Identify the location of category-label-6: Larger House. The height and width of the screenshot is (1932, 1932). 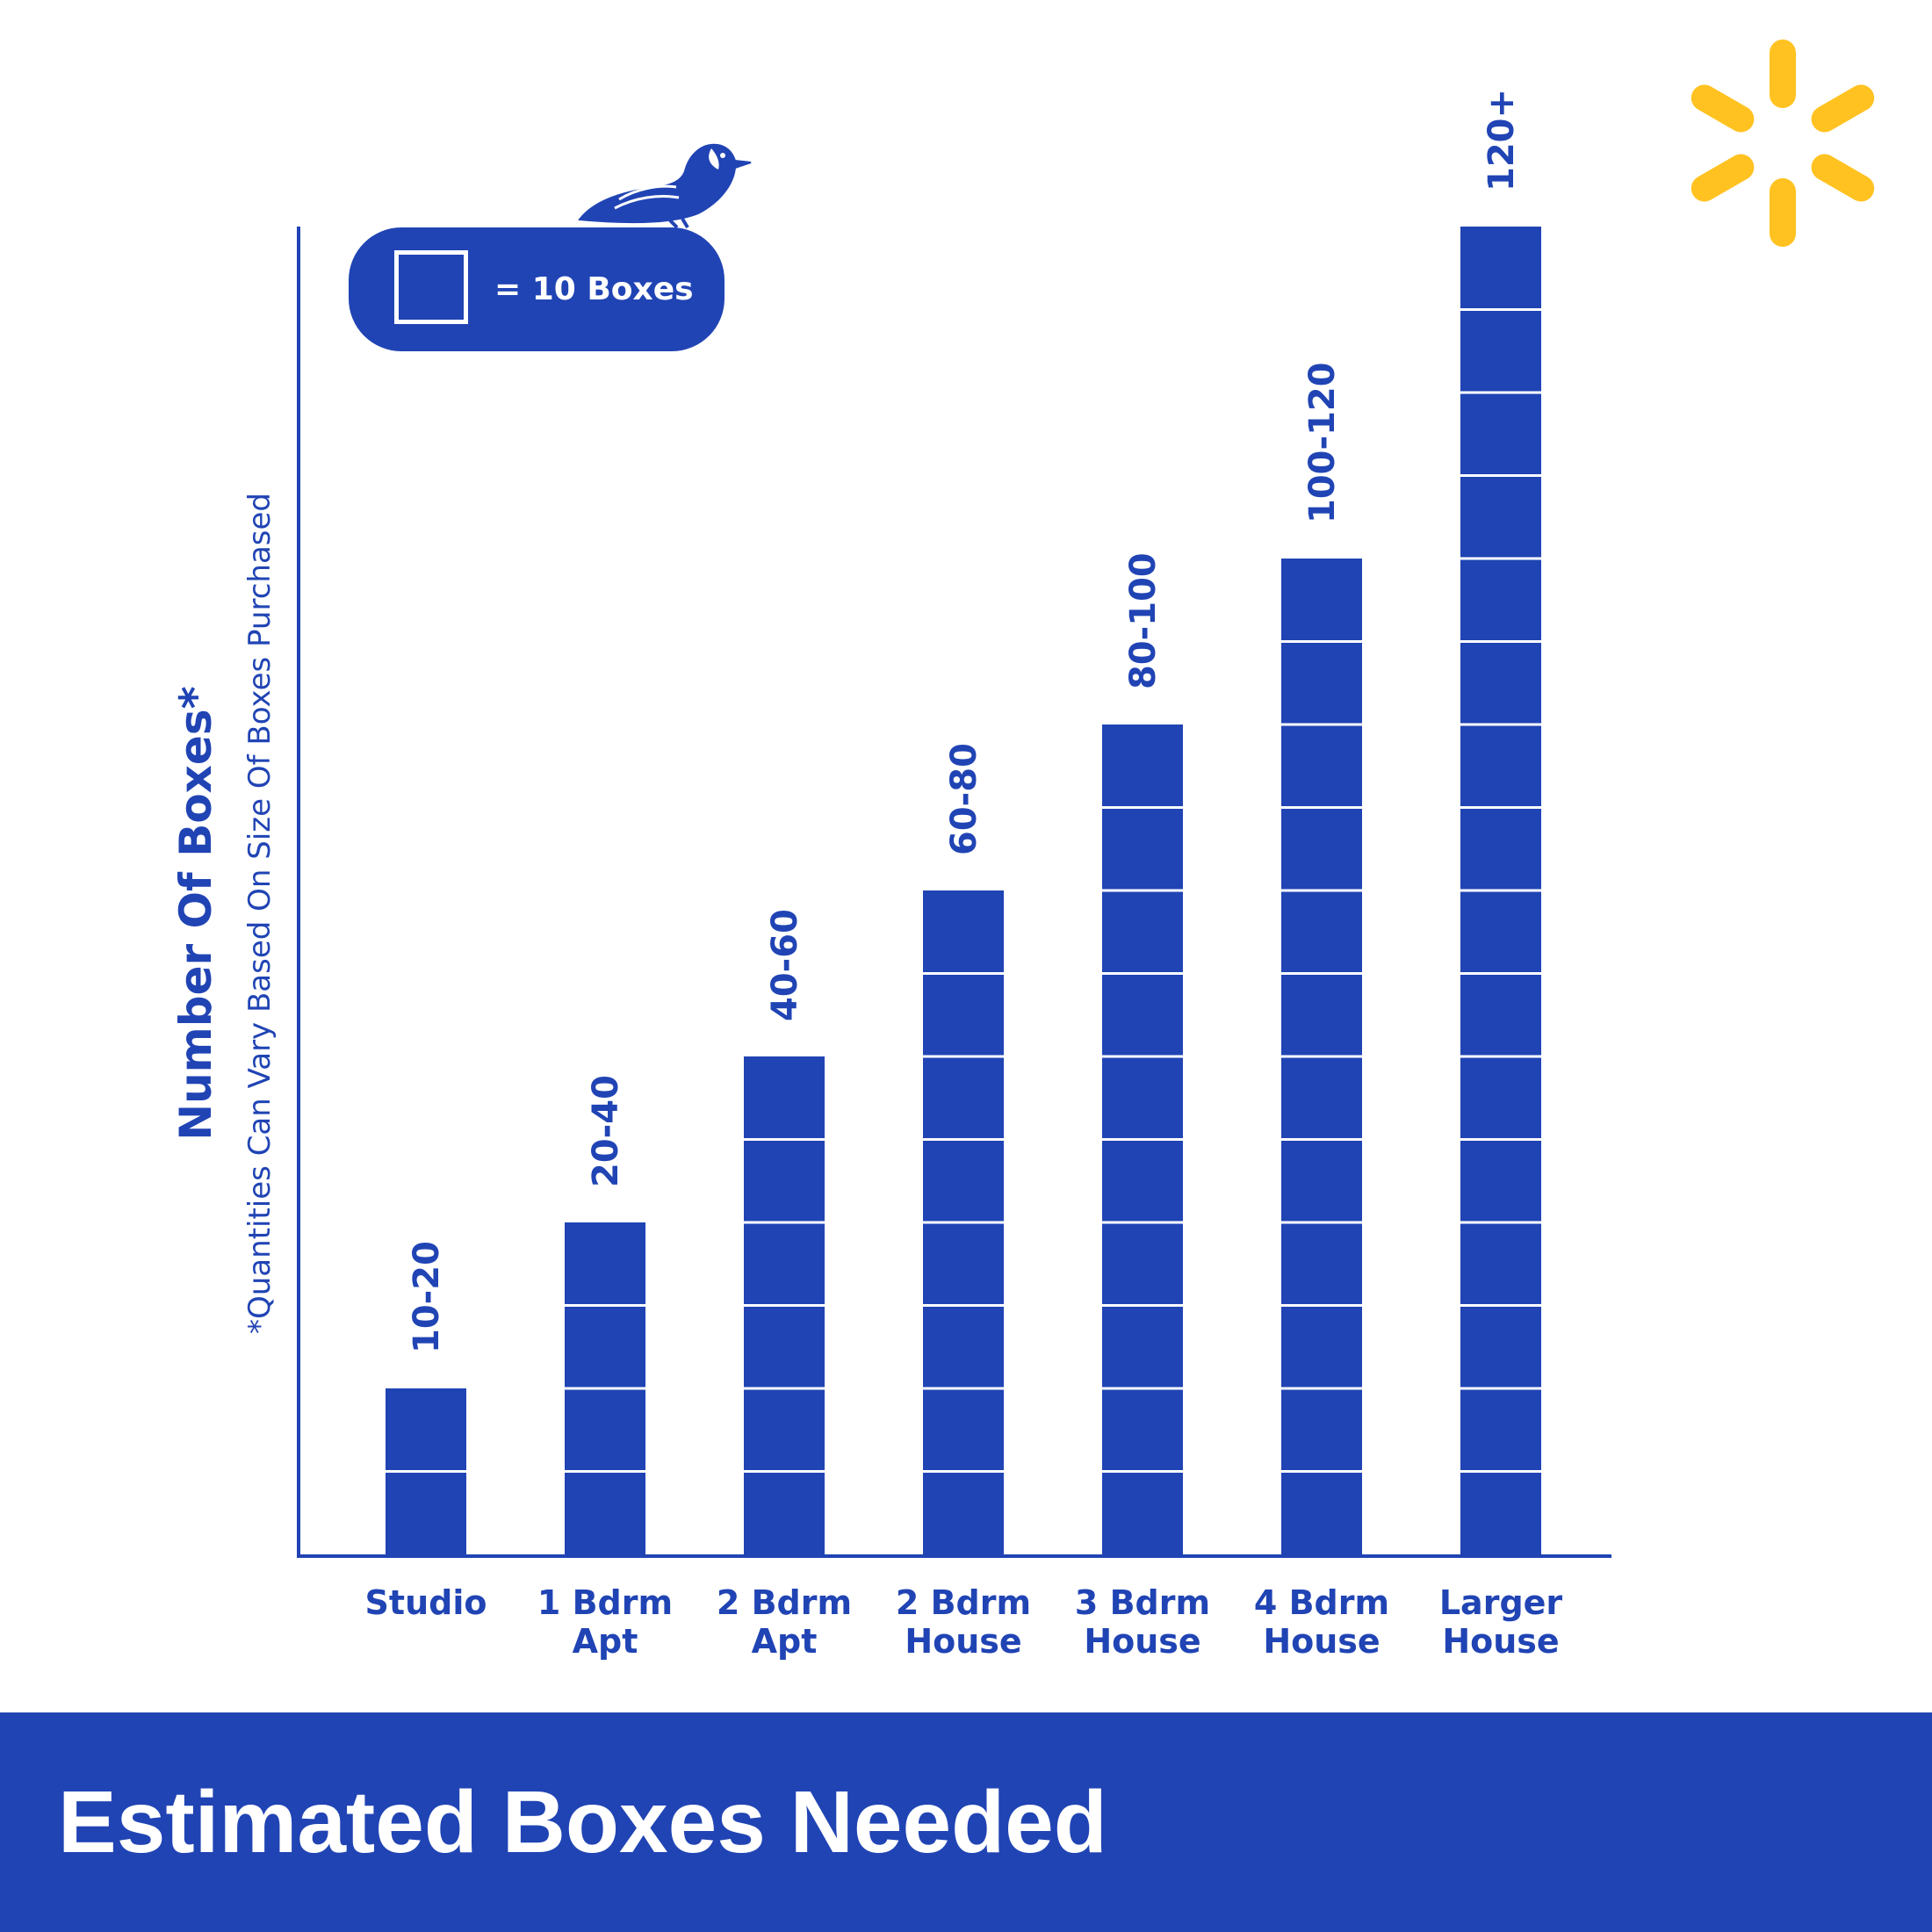
(1501, 1622).